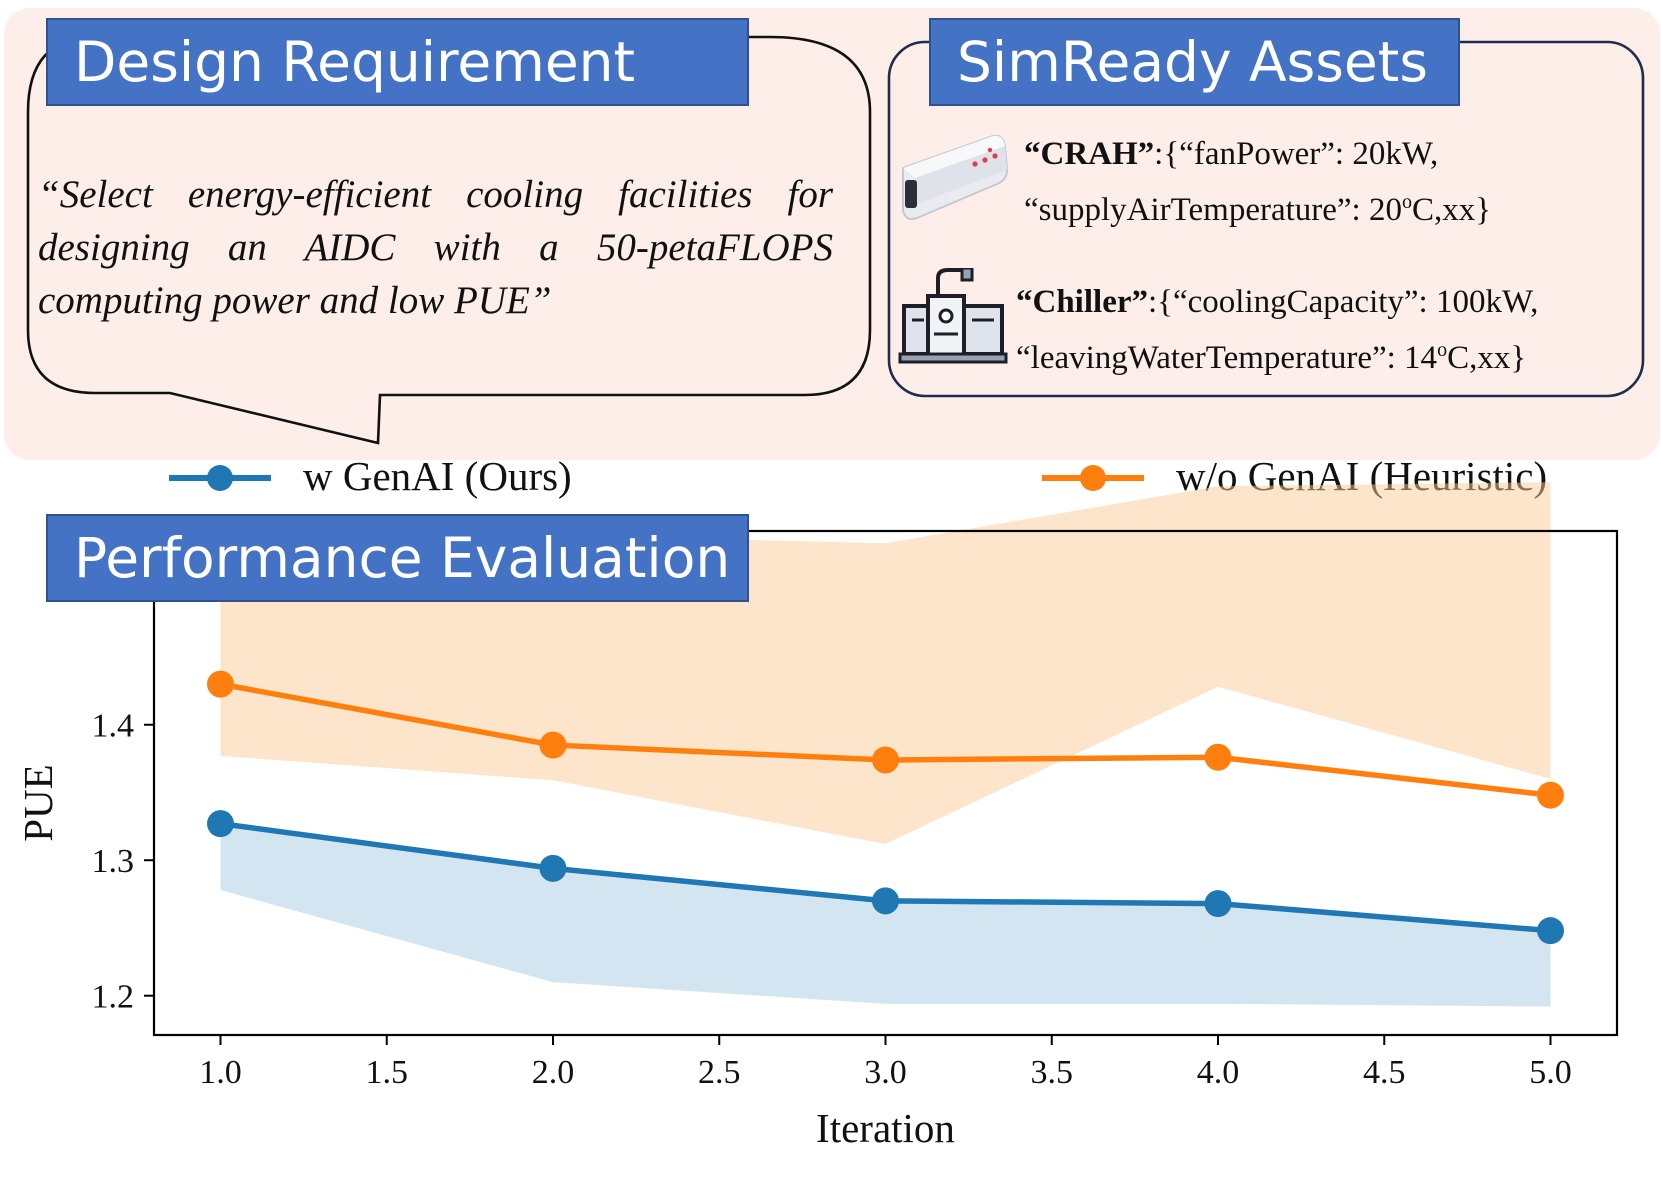 This screenshot has height=1193, width=1661. Describe the element at coordinates (885, 1072) in the screenshot. I see `x-tick-label: 3.0` at that location.